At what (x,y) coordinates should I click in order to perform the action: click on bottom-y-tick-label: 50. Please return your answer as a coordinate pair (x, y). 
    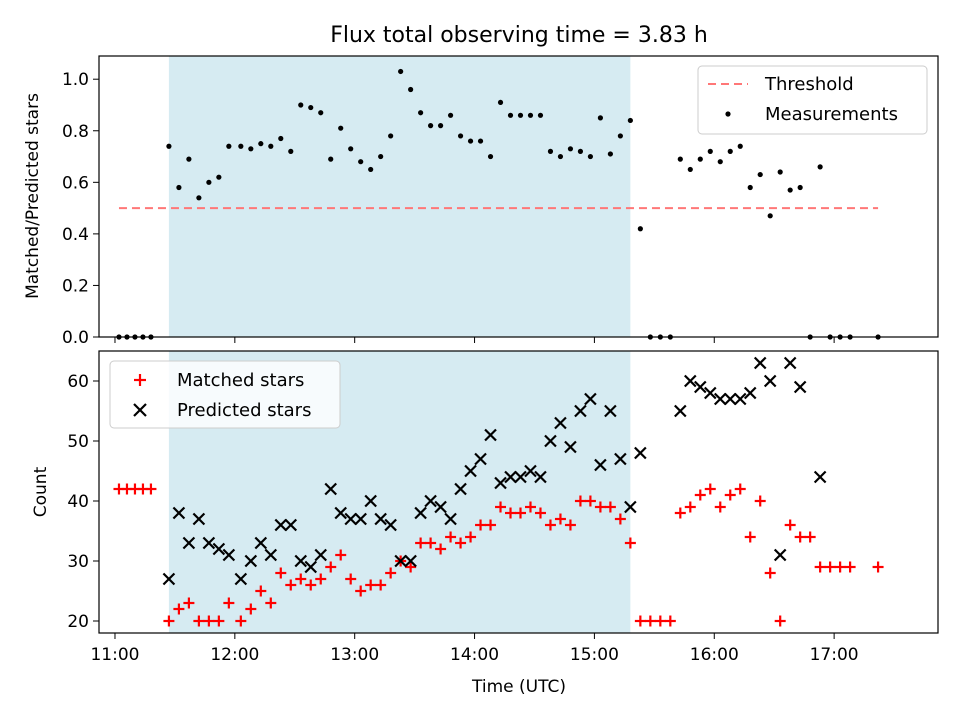
    Looking at the image, I should click on (78, 442).